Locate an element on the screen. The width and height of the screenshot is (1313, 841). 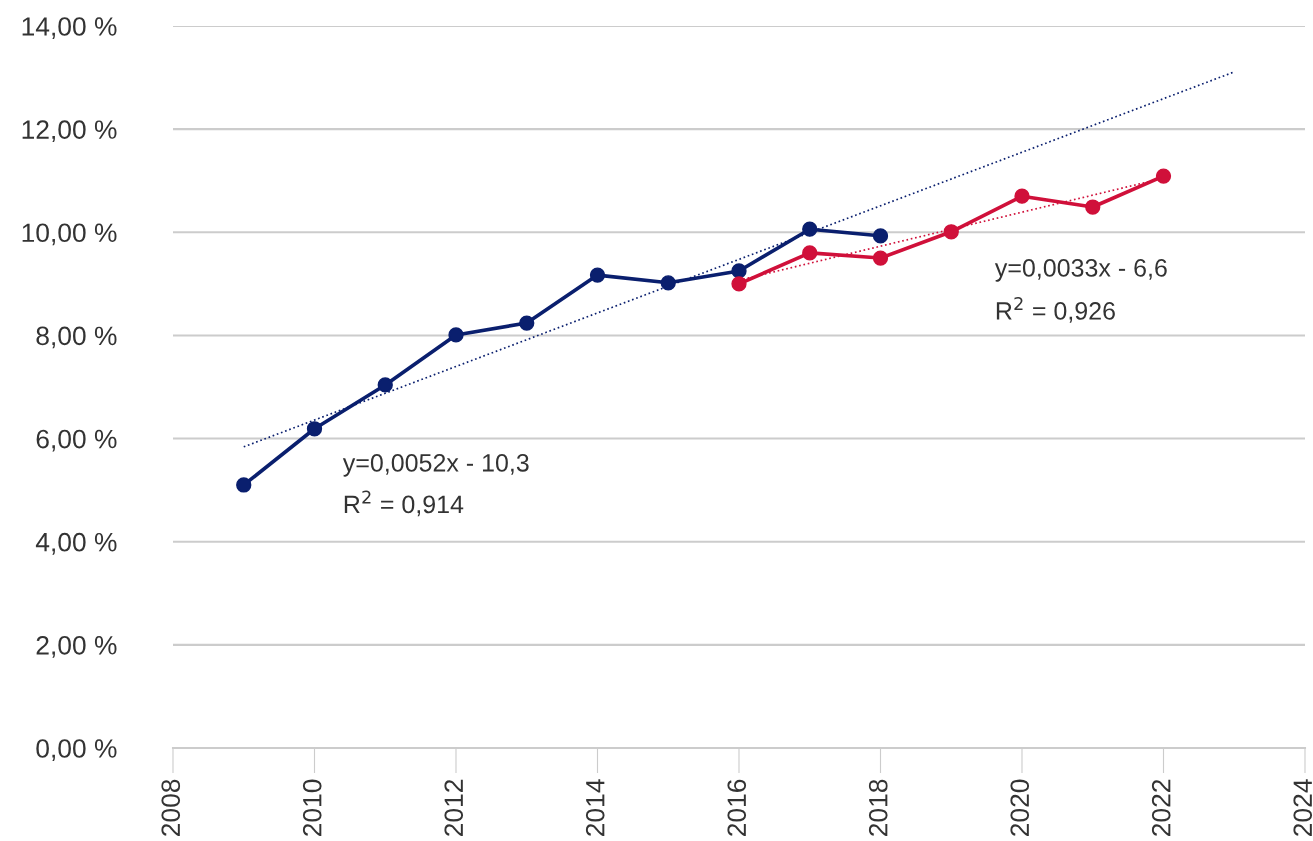
y-tick-label: 2,00 % is located at coordinates (76, 646).